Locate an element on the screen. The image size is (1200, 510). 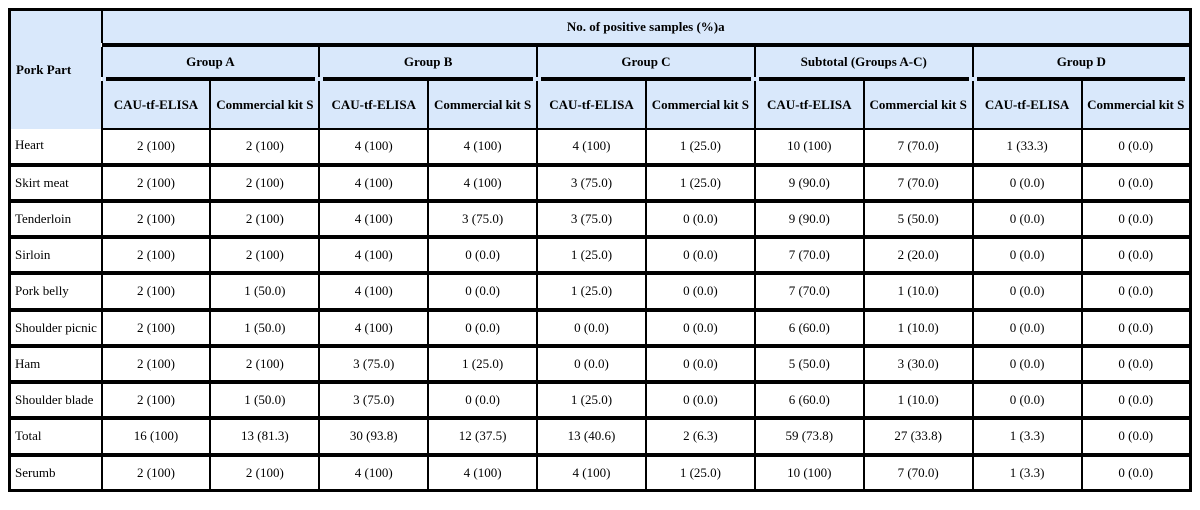
group-header-group-c: Group C is located at coordinates (645, 62).